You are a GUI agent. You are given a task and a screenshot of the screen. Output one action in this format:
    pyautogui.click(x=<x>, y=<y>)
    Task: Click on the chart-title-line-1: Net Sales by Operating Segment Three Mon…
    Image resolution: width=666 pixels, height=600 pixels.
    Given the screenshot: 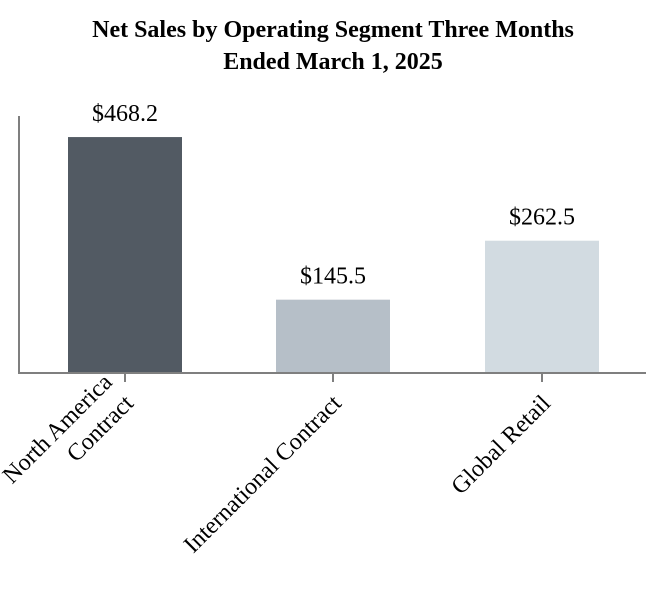 What is the action you would take?
    pyautogui.click(x=333, y=30)
    